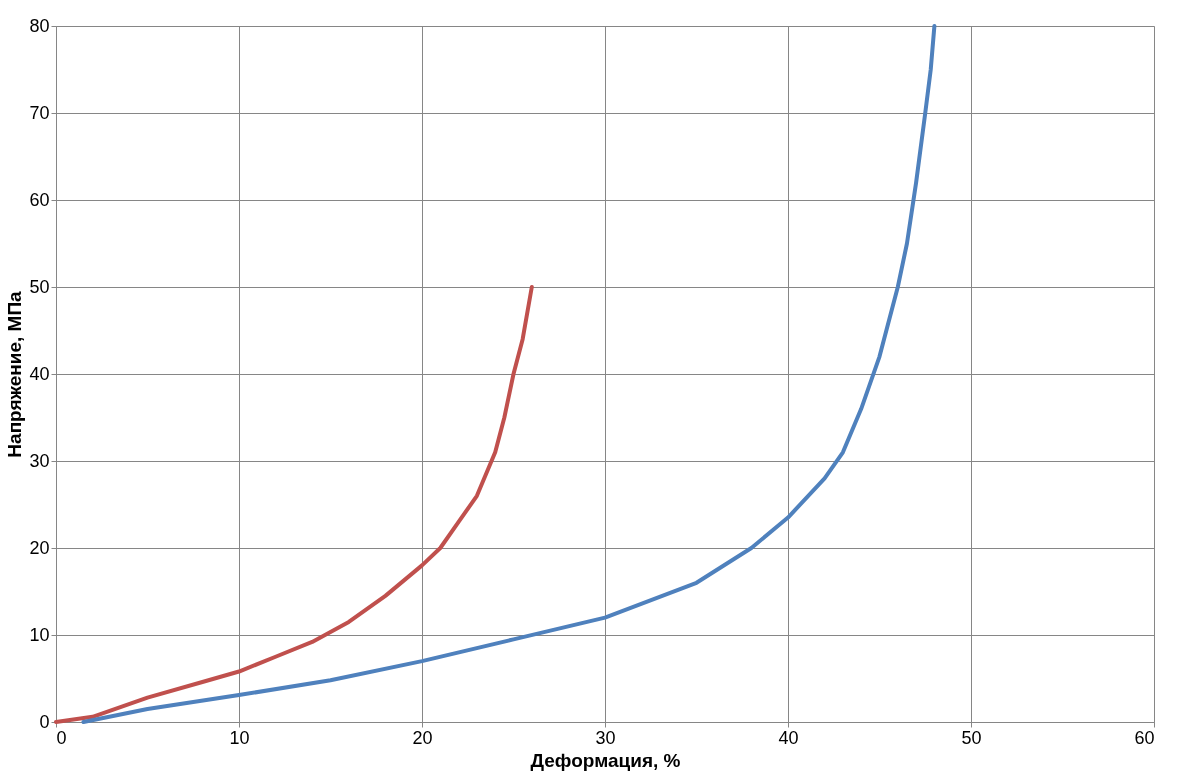 The height and width of the screenshot is (780, 1188). Describe the element at coordinates (239, 737) in the screenshot. I see `x-tick-label: 10` at that location.